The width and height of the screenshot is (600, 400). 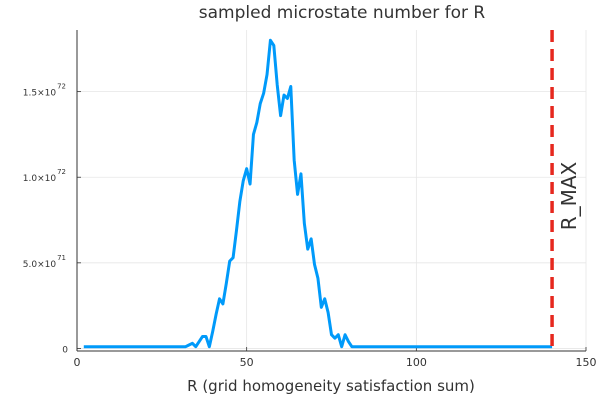 I want to click on x-axis-ticks: 0 50 100 150, so click(x=335, y=358).